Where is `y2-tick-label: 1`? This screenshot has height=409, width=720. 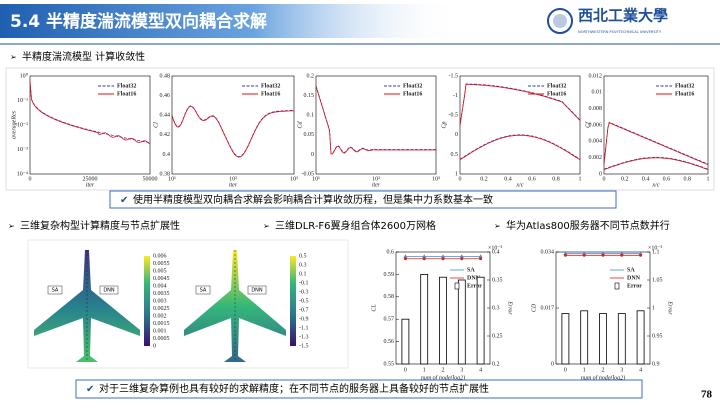
y2-tick-label: 1 is located at coordinates (653, 308).